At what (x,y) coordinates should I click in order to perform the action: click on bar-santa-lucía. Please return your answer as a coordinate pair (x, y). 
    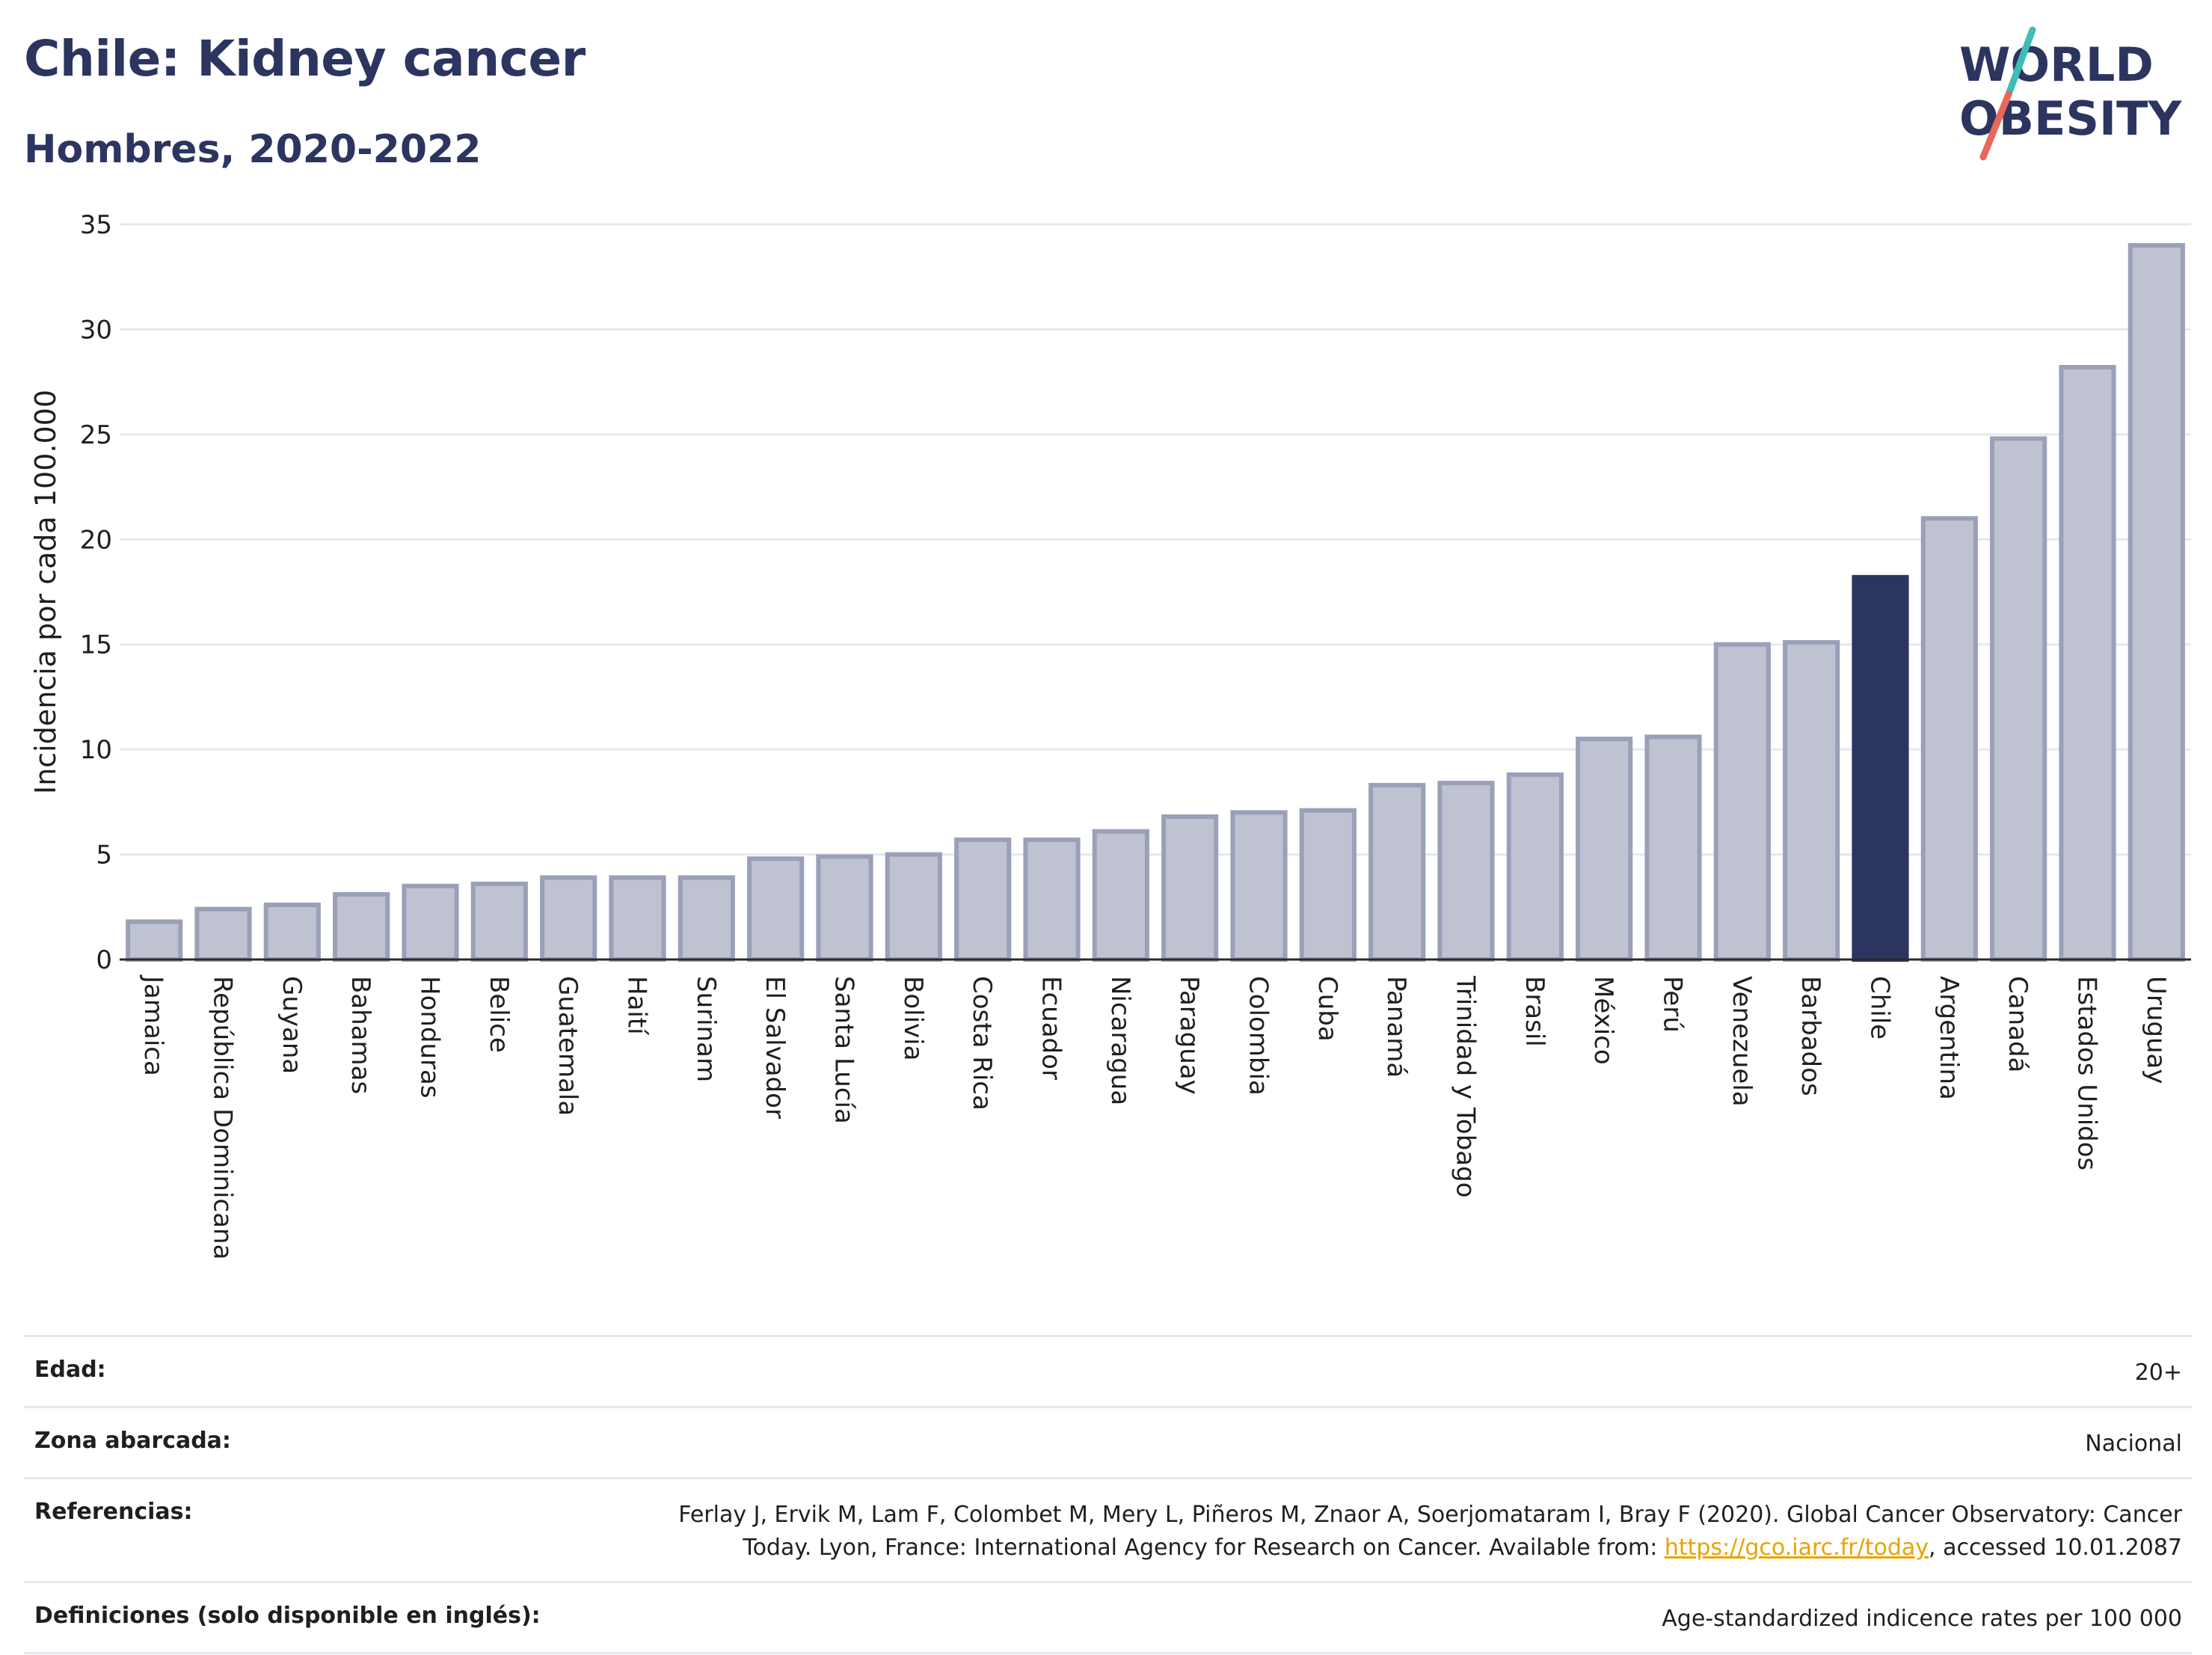
    Looking at the image, I should click on (844, 908).